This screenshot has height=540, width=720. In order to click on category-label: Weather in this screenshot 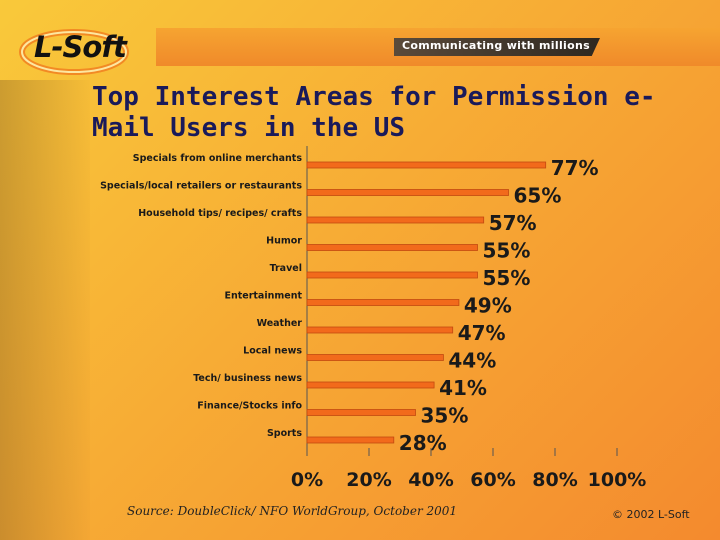, I will do `click(280, 323)`.